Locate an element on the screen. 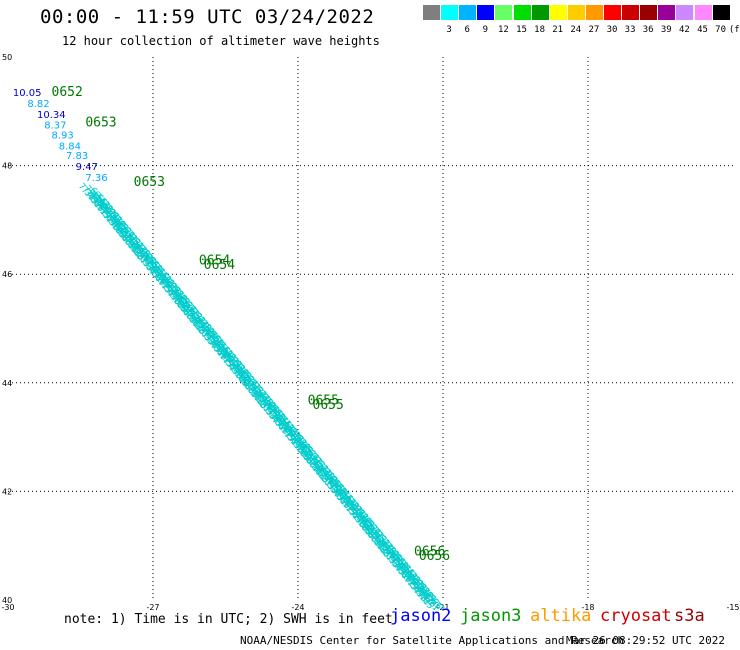  wave-height-value: 7.36 is located at coordinates (96, 178).